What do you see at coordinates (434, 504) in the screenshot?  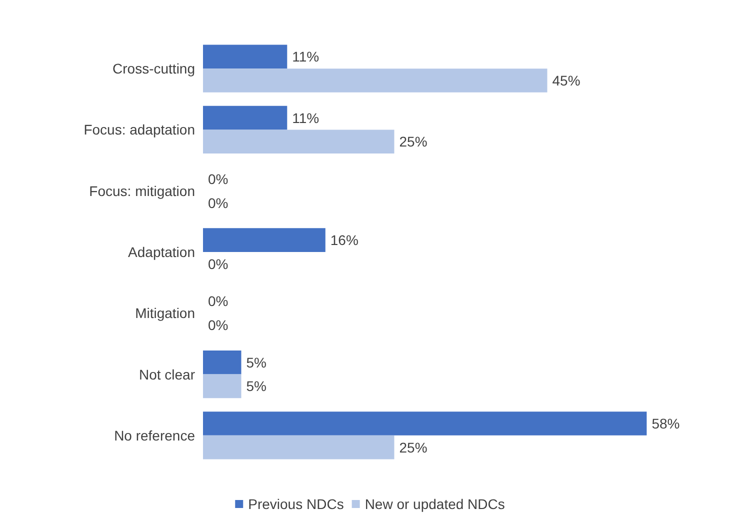 I see `legend-label: New or updated NDCs` at bounding box center [434, 504].